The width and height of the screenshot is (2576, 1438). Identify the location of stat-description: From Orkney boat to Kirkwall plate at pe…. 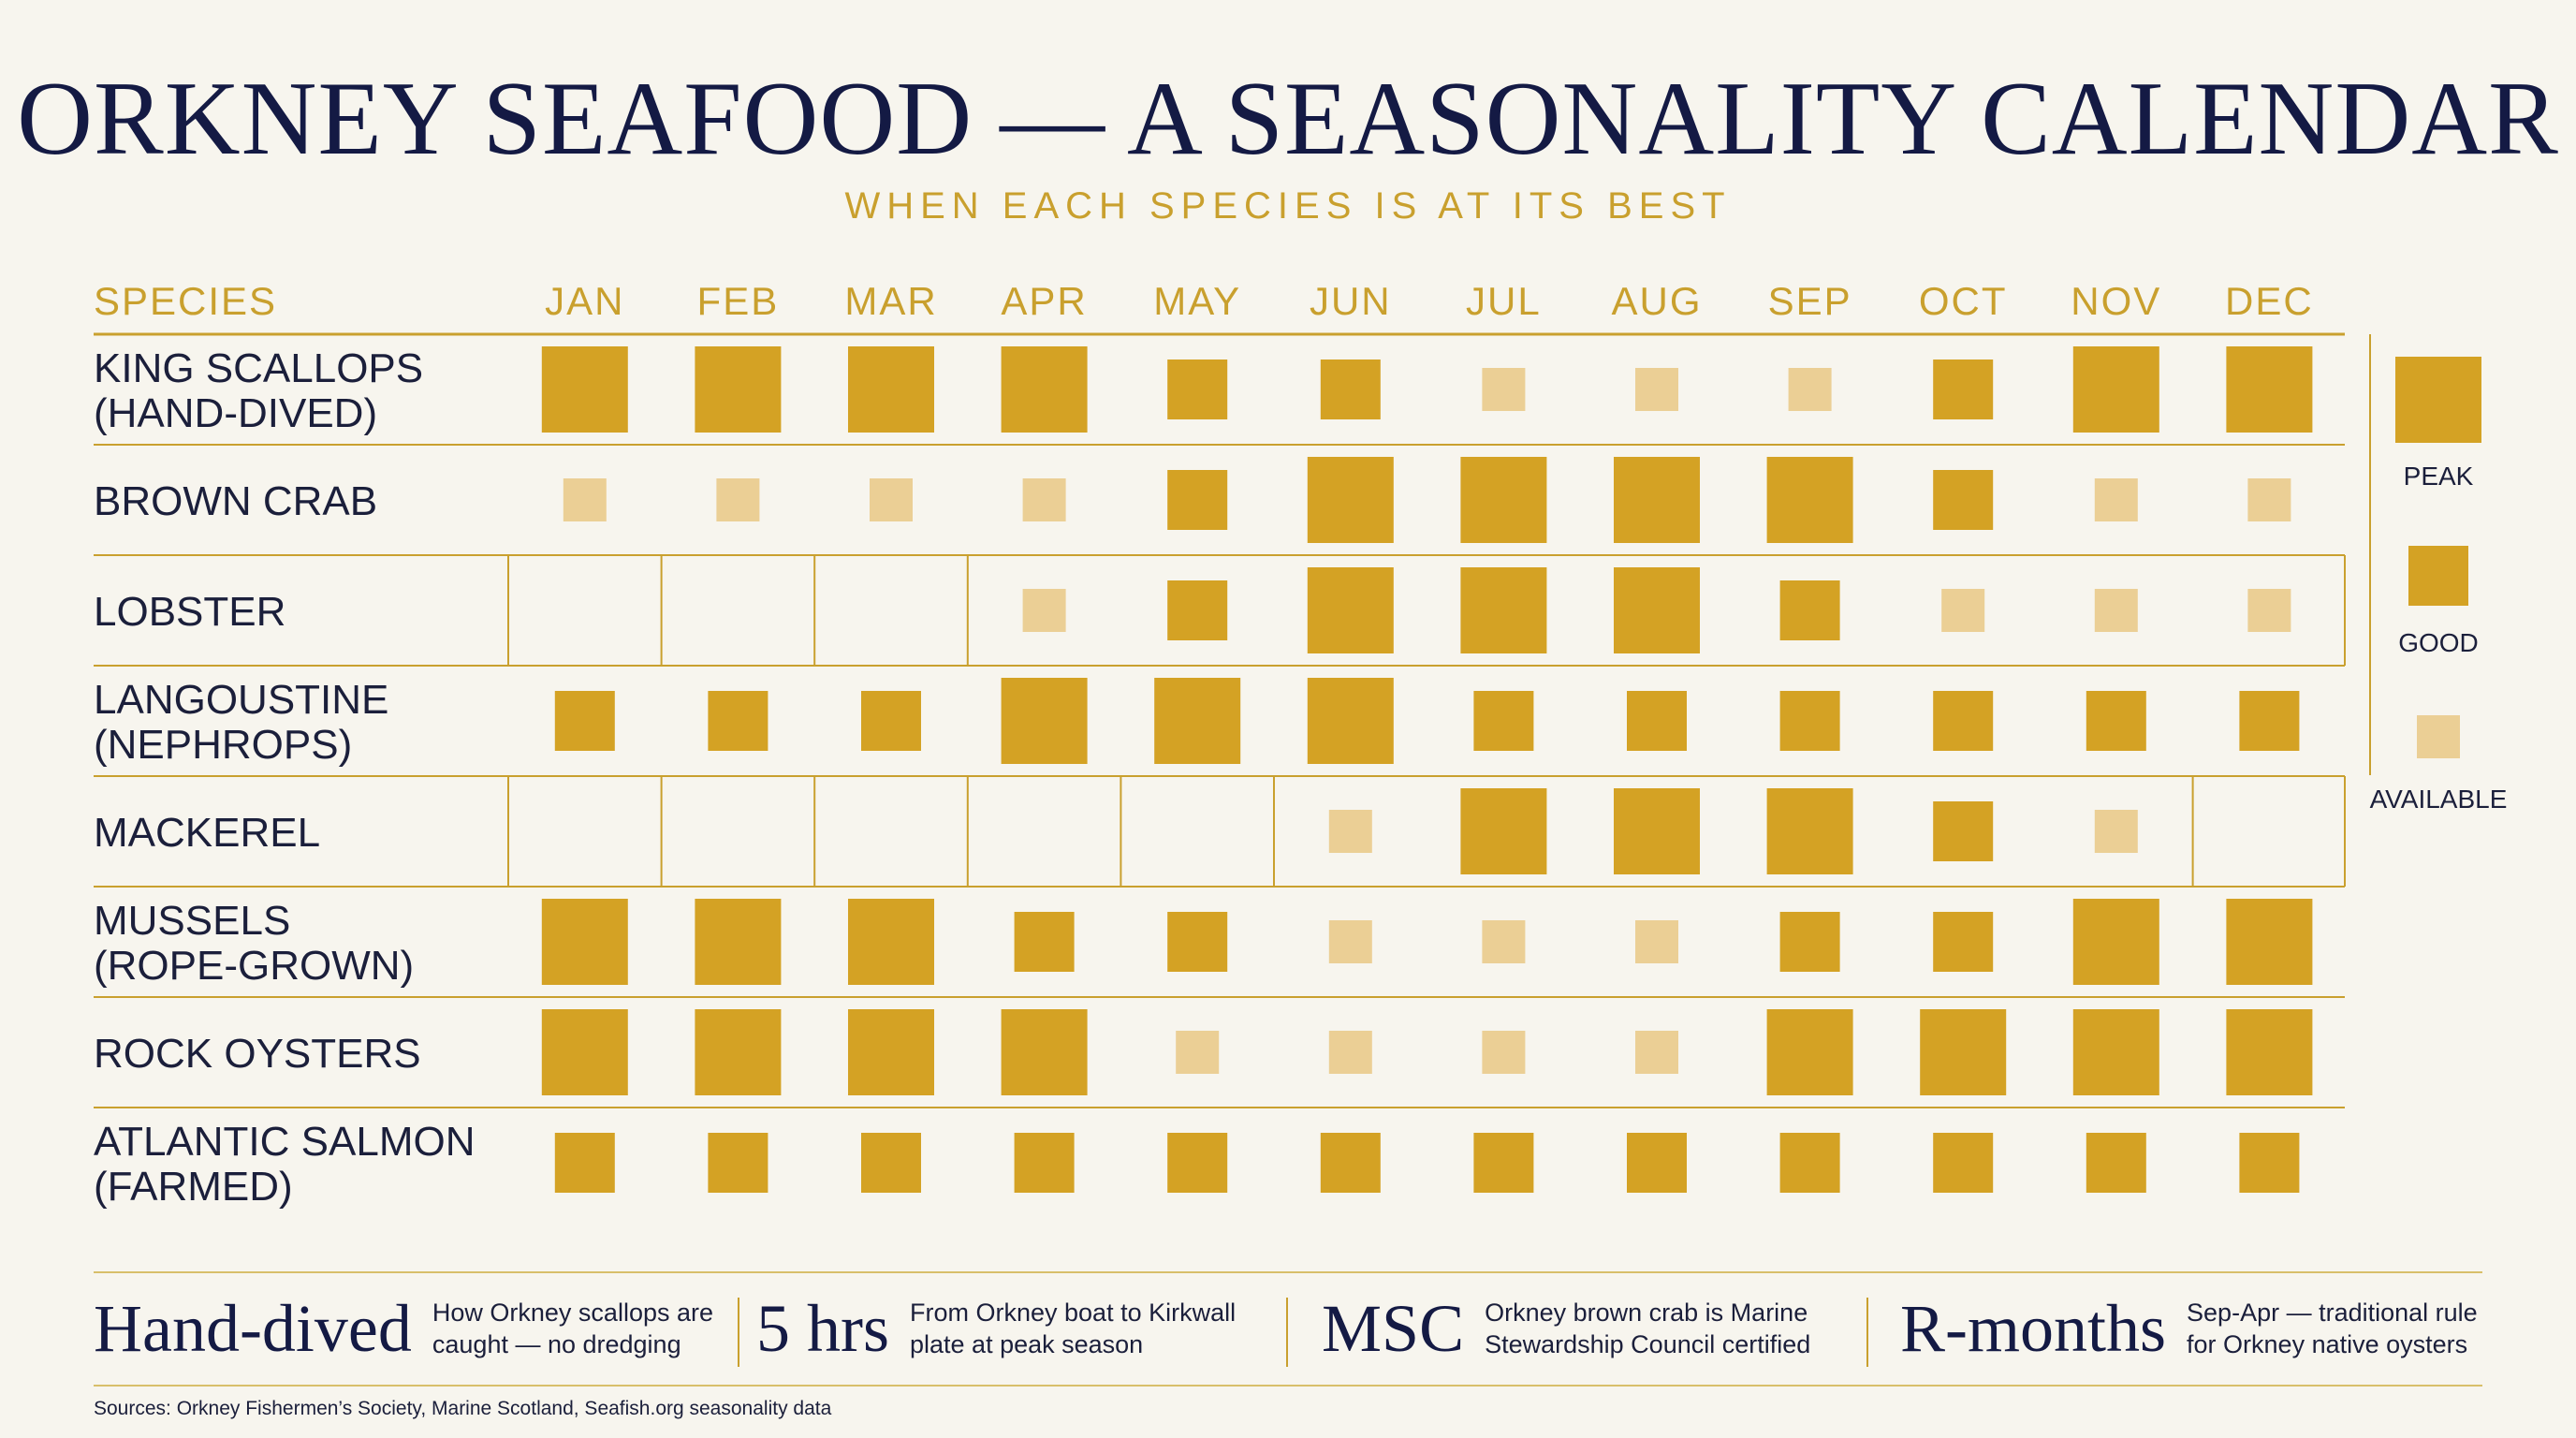
(1073, 1328).